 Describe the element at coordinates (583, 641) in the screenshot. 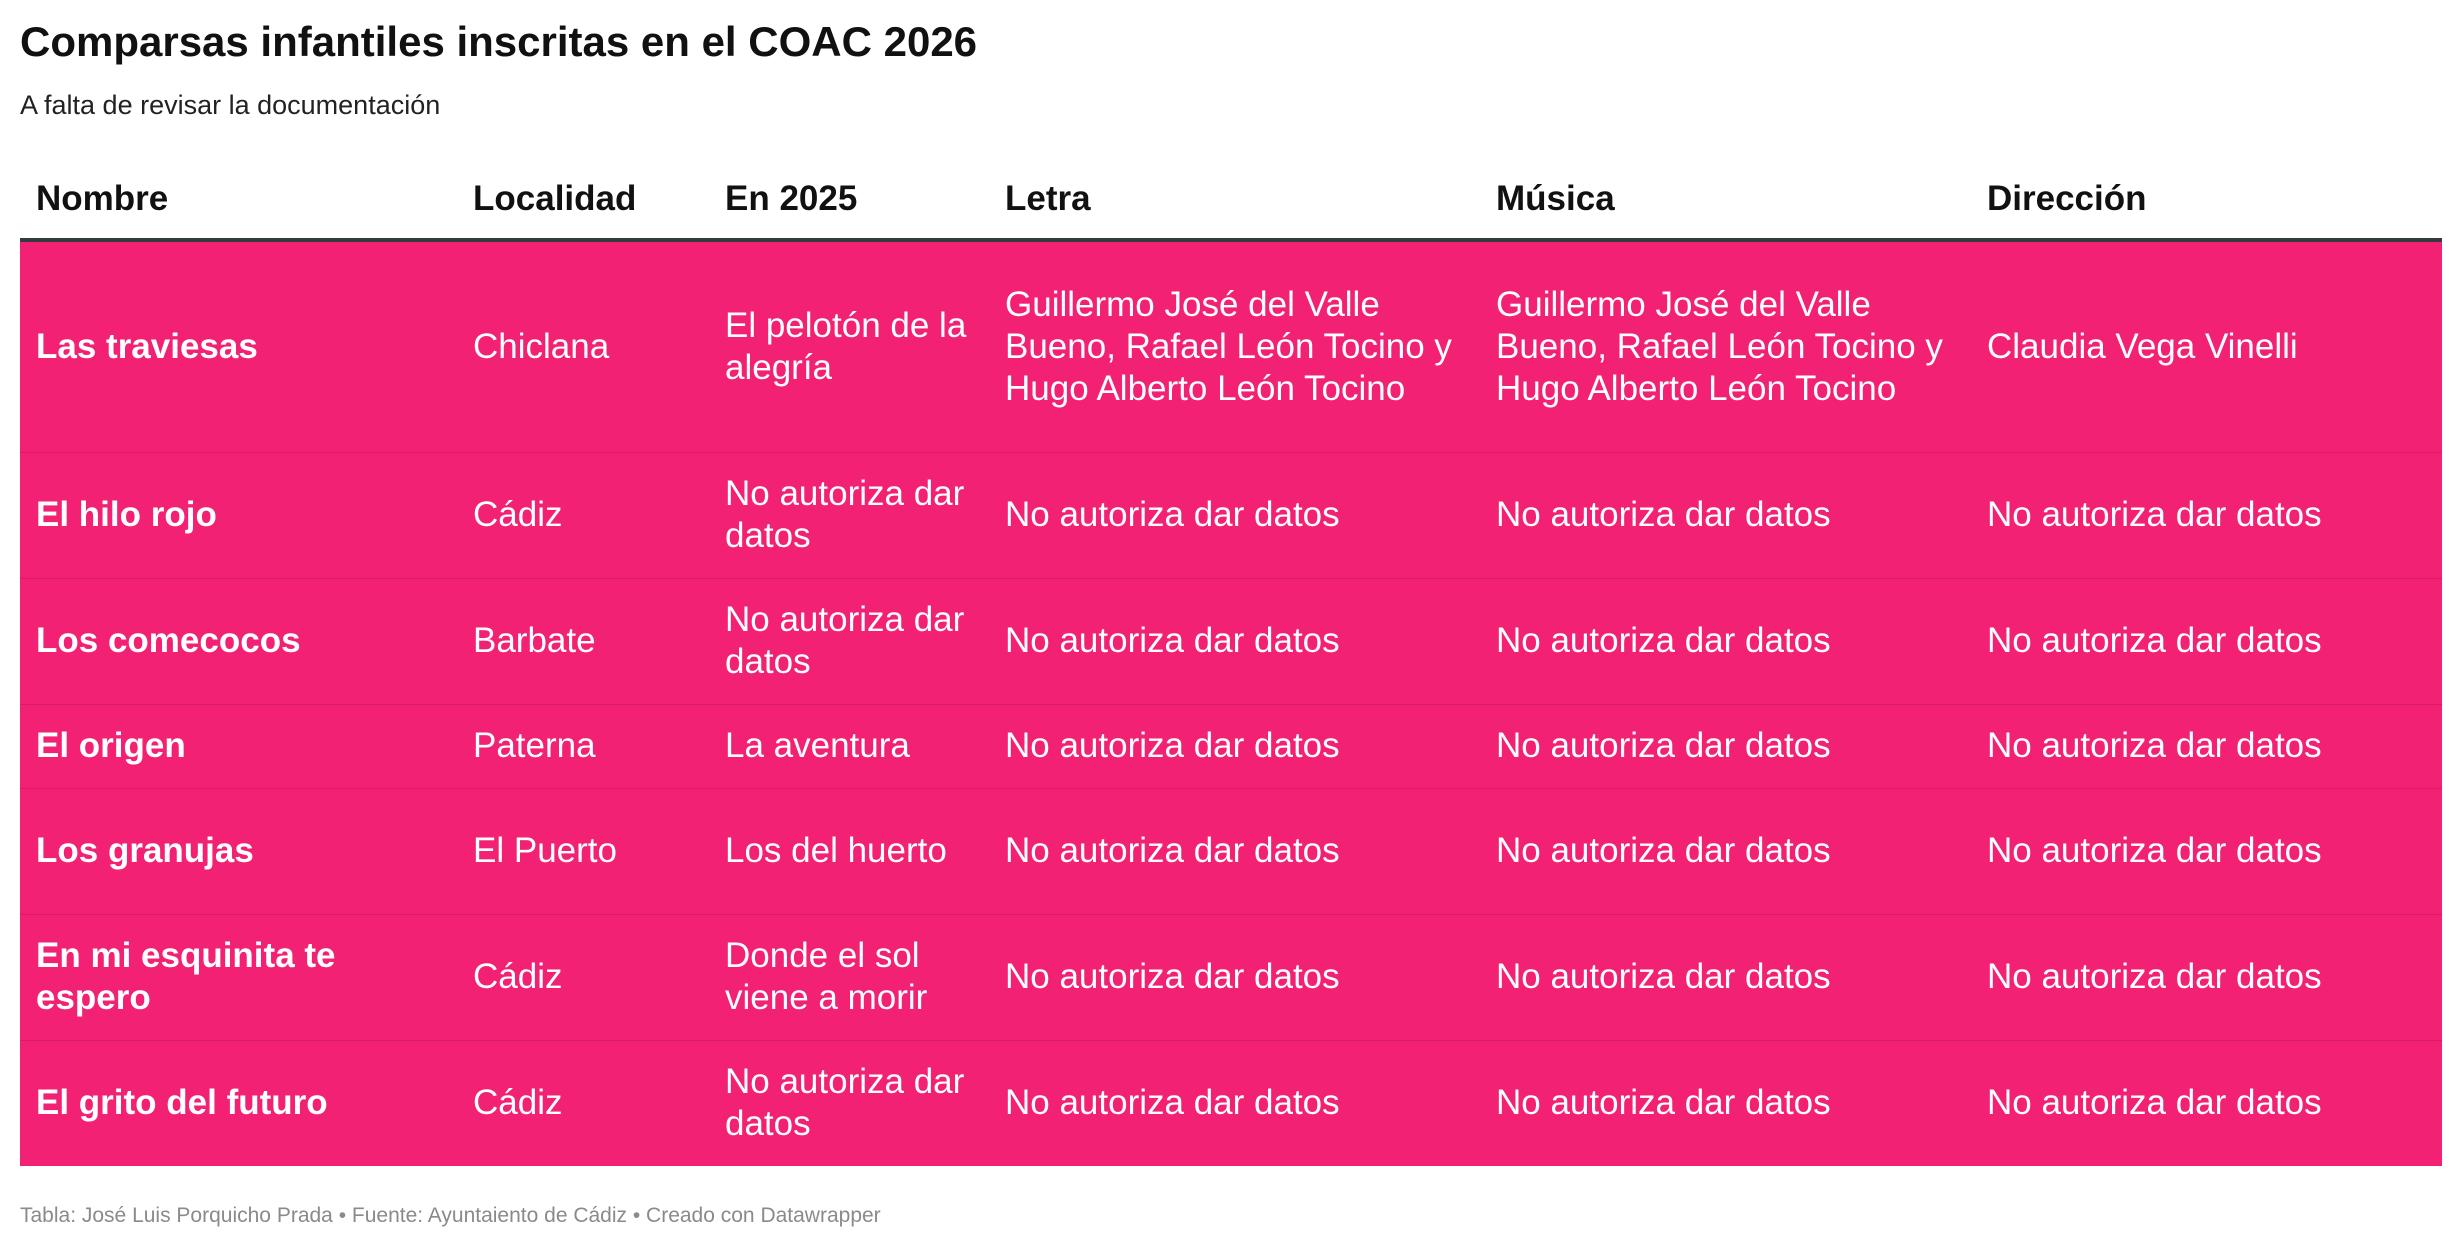

I see `cell-localidad: Barbate` at that location.